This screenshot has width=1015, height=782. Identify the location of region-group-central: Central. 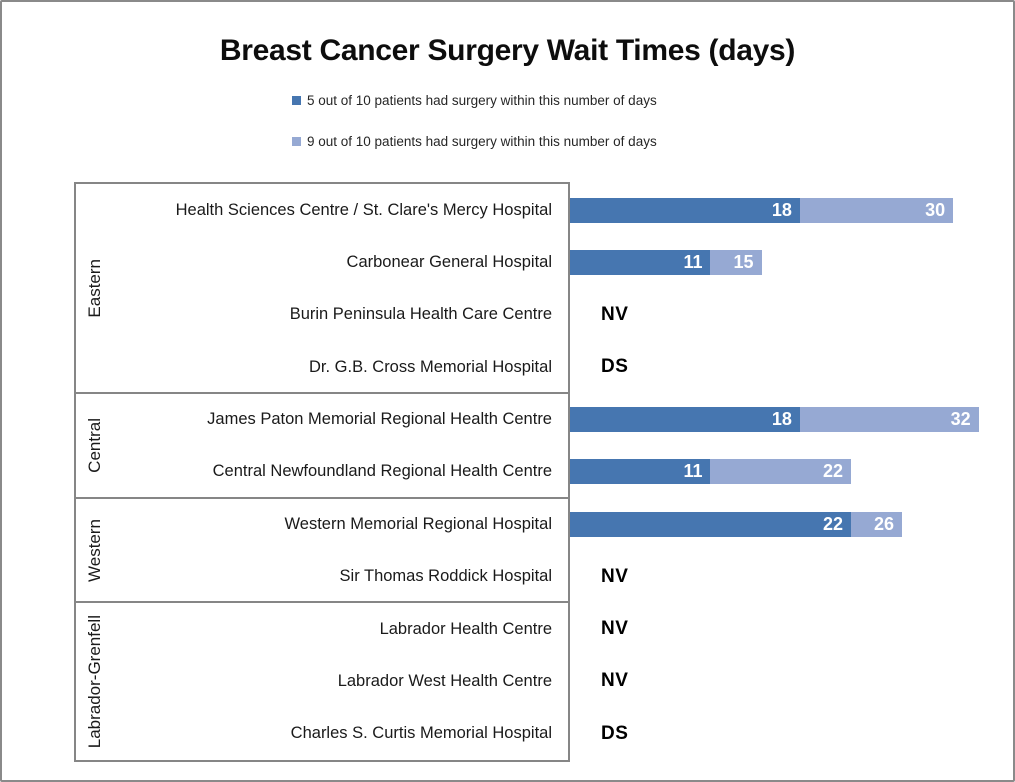
(95, 445).